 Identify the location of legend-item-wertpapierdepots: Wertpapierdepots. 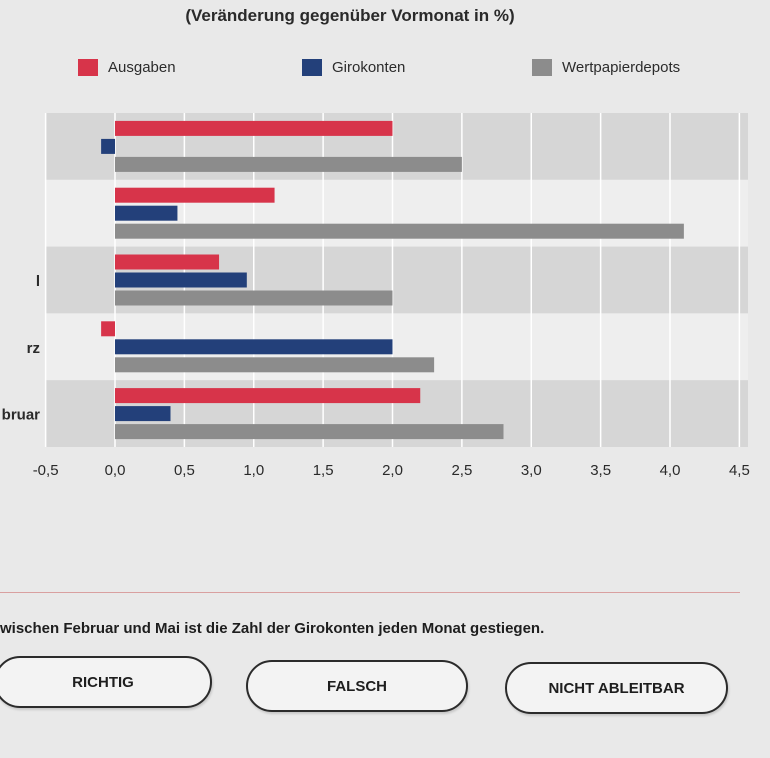
(606, 67).